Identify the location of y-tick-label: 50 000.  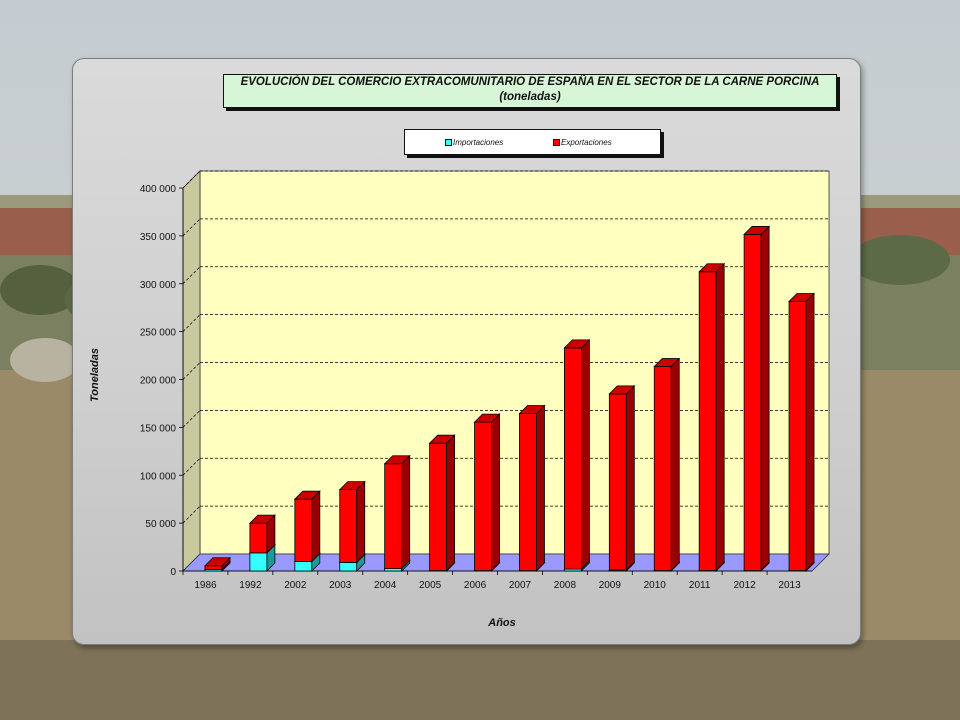
(160, 524).